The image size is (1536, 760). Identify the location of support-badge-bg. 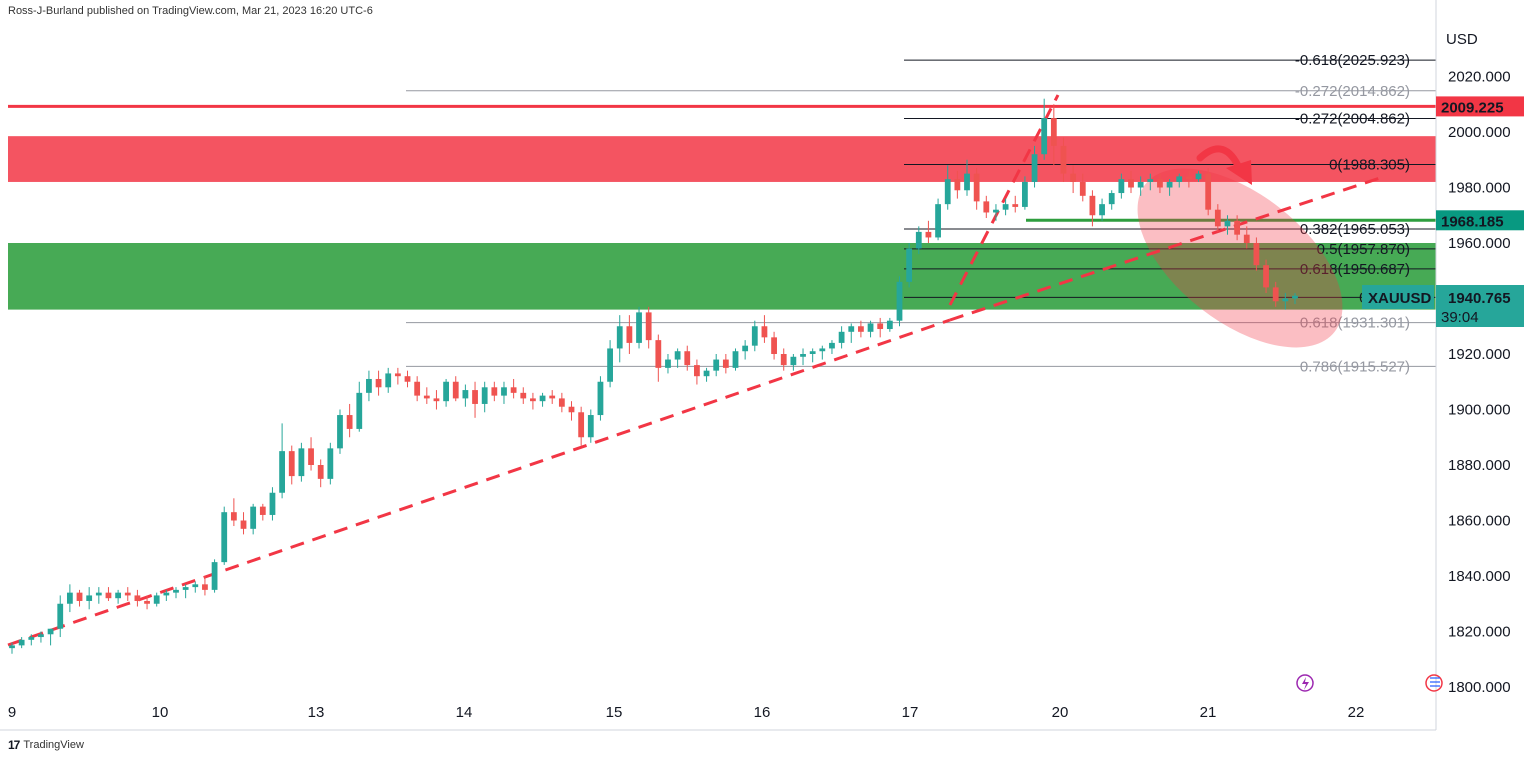
(1480, 220).